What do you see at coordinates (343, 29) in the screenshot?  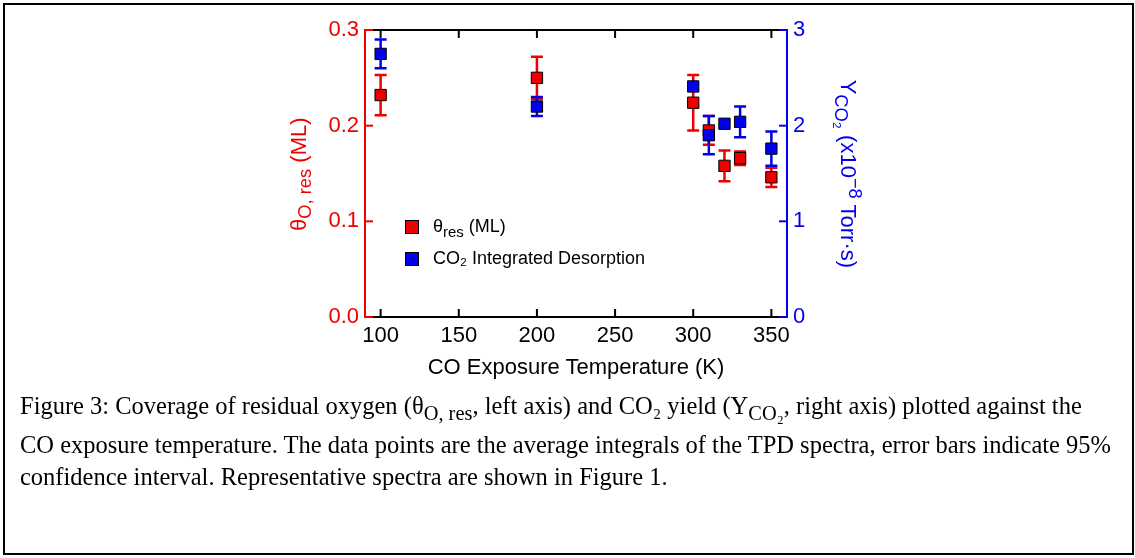 I see `y-tick-label: 0.3` at bounding box center [343, 29].